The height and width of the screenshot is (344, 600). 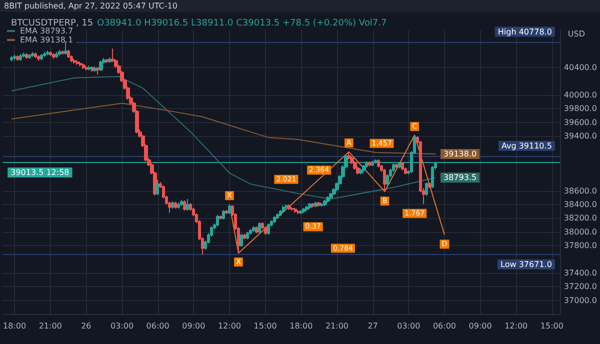 What do you see at coordinates (525, 31) in the screenshot?
I see `ref-line-label: High 40778.0` at bounding box center [525, 31].